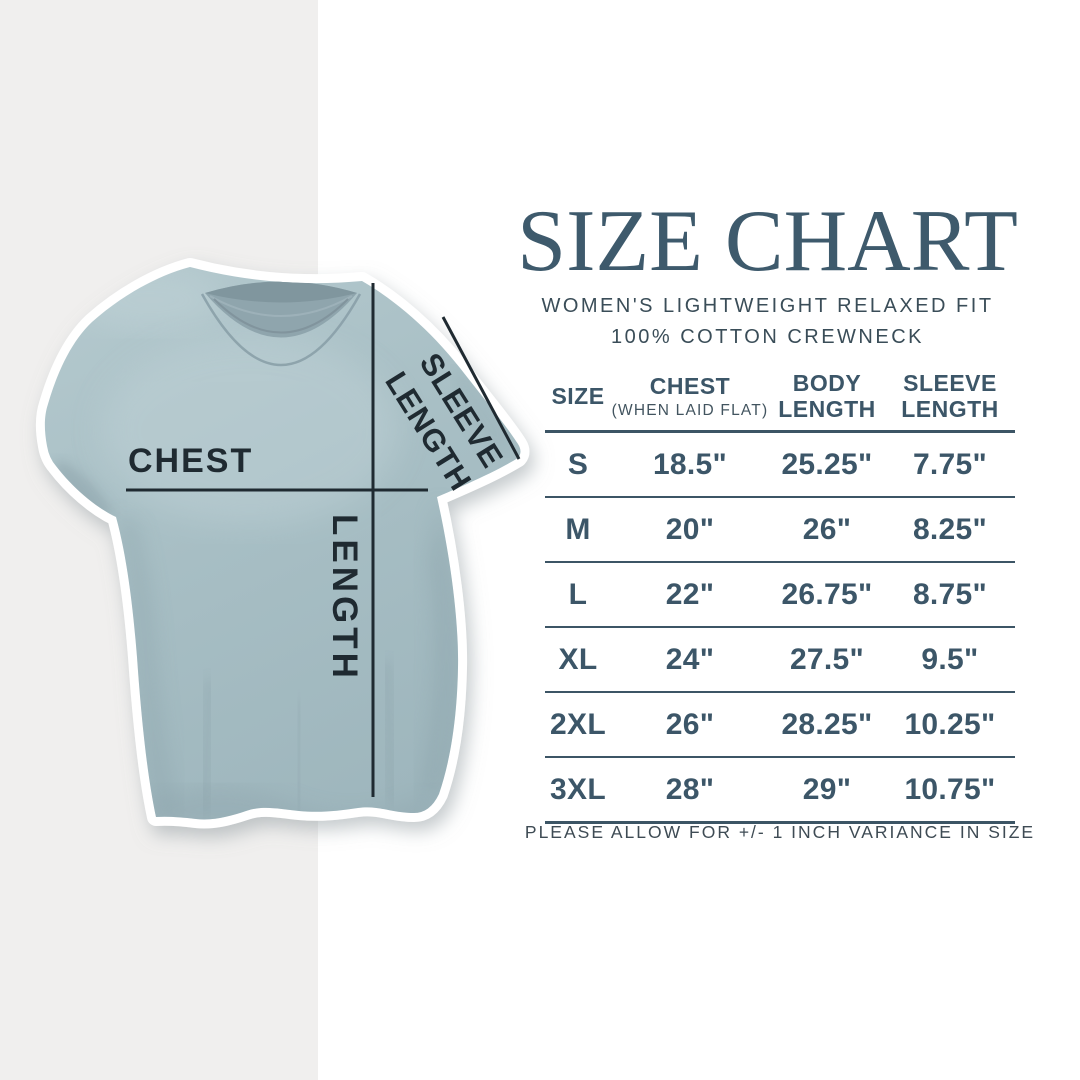 The width and height of the screenshot is (1080, 1080). What do you see at coordinates (780, 465) in the screenshot?
I see `table-row: S 18.5" 25.25" 7.75"` at bounding box center [780, 465].